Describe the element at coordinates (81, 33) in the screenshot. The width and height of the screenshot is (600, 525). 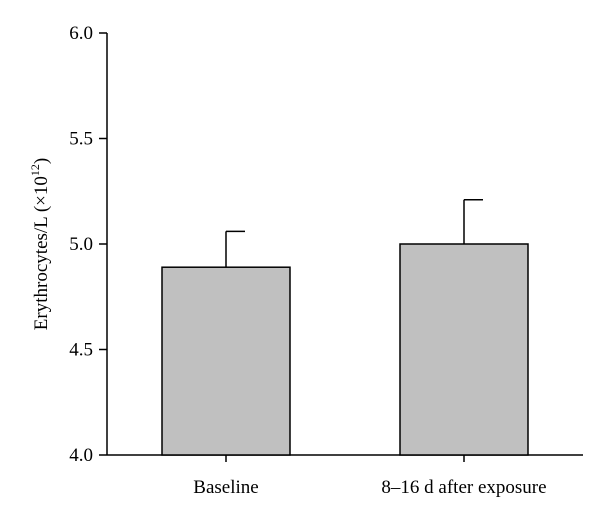
I see `y-tick-label: 6.0` at that location.